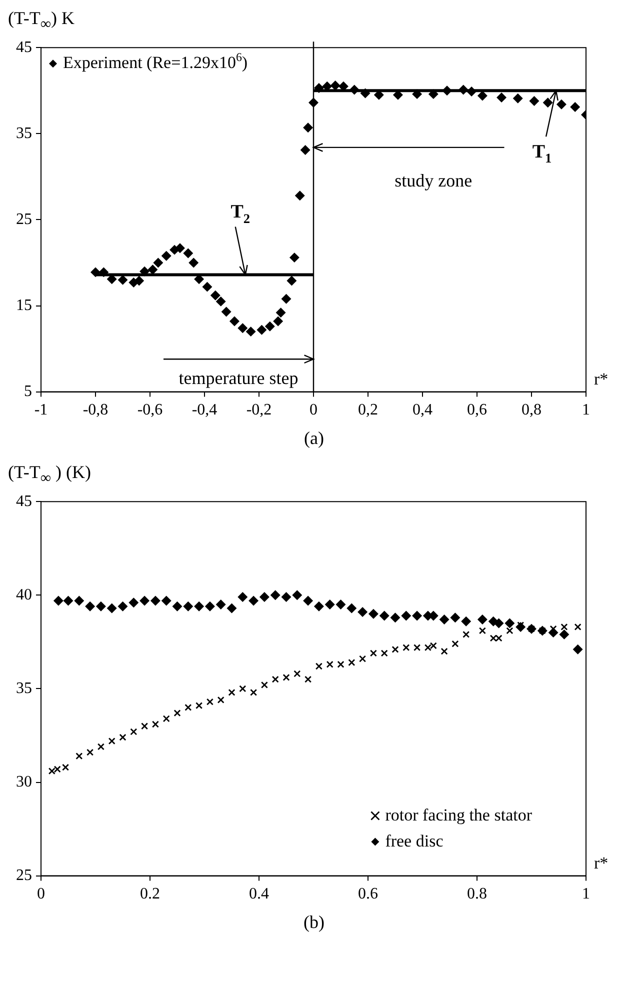 This screenshot has height=985, width=628. What do you see at coordinates (24, 501) in the screenshot?
I see `y-tick-label: 45` at bounding box center [24, 501].